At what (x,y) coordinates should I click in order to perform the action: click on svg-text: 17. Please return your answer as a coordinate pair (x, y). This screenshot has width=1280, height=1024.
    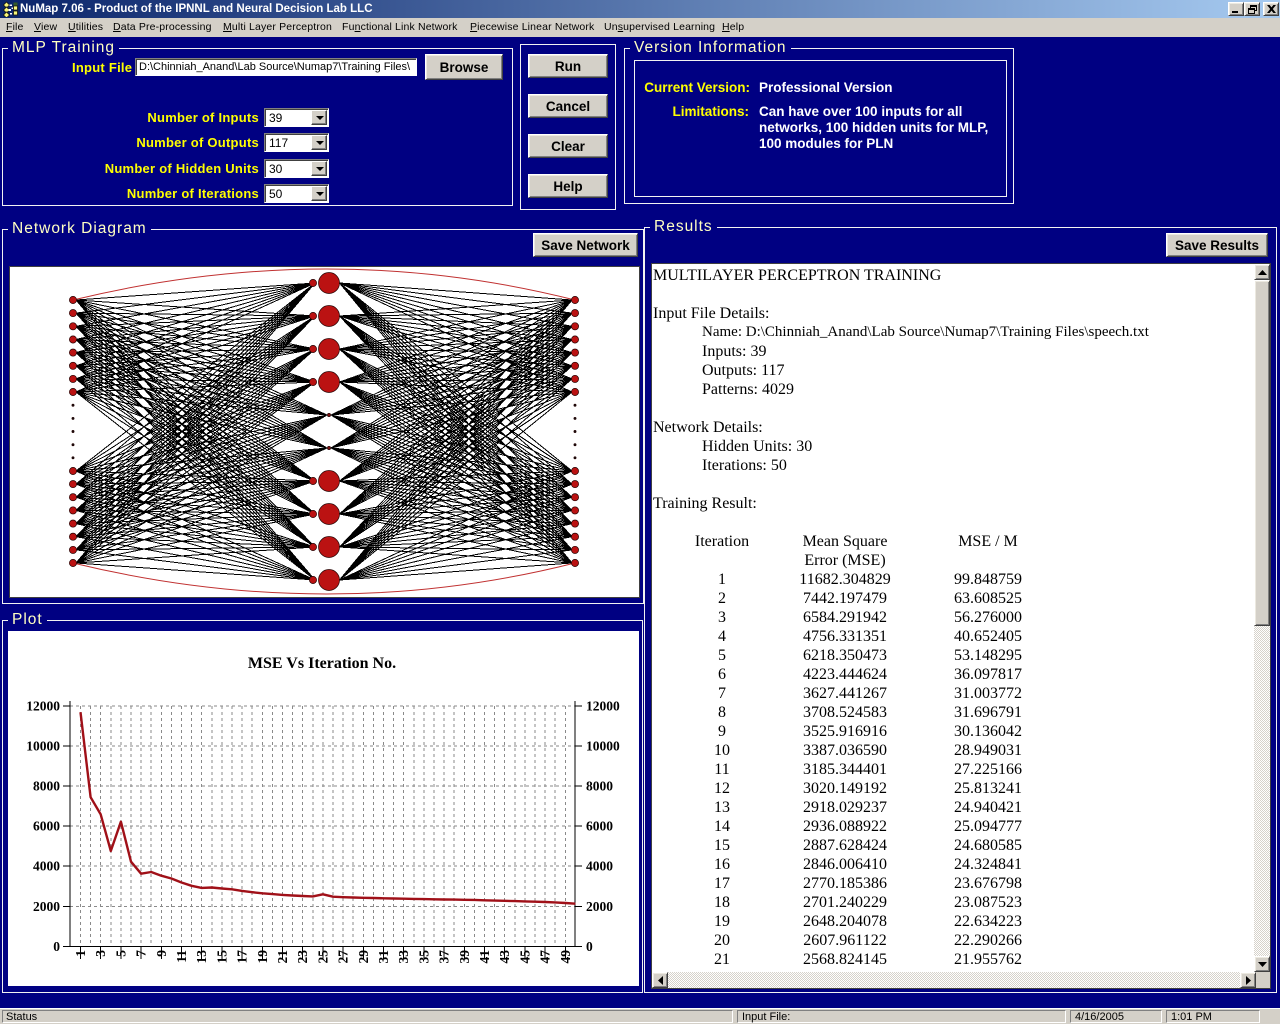
    Looking at the image, I should click on (242, 957).